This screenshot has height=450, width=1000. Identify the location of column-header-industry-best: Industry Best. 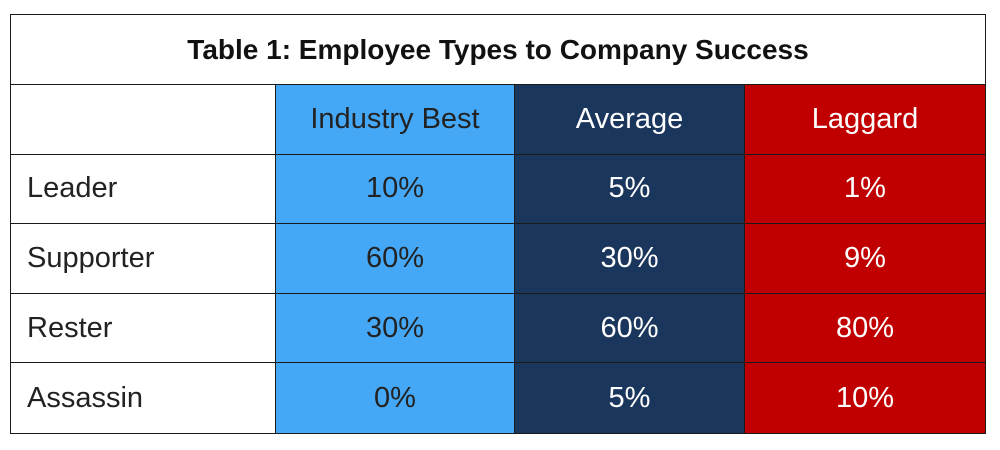
(395, 120).